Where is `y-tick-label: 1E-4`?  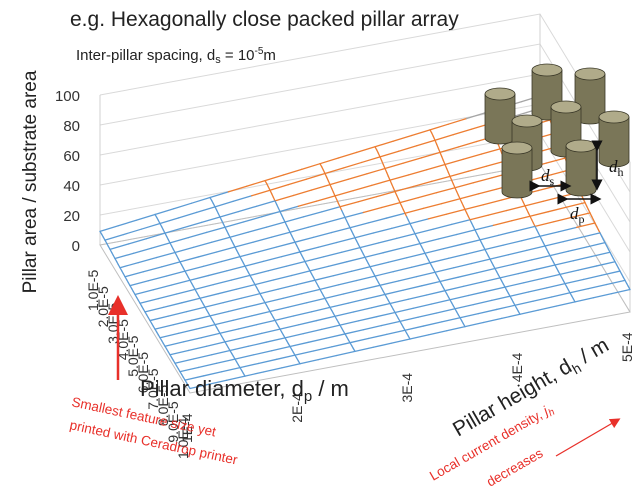
y-tick-label: 1E-4 is located at coordinates (187, 428).